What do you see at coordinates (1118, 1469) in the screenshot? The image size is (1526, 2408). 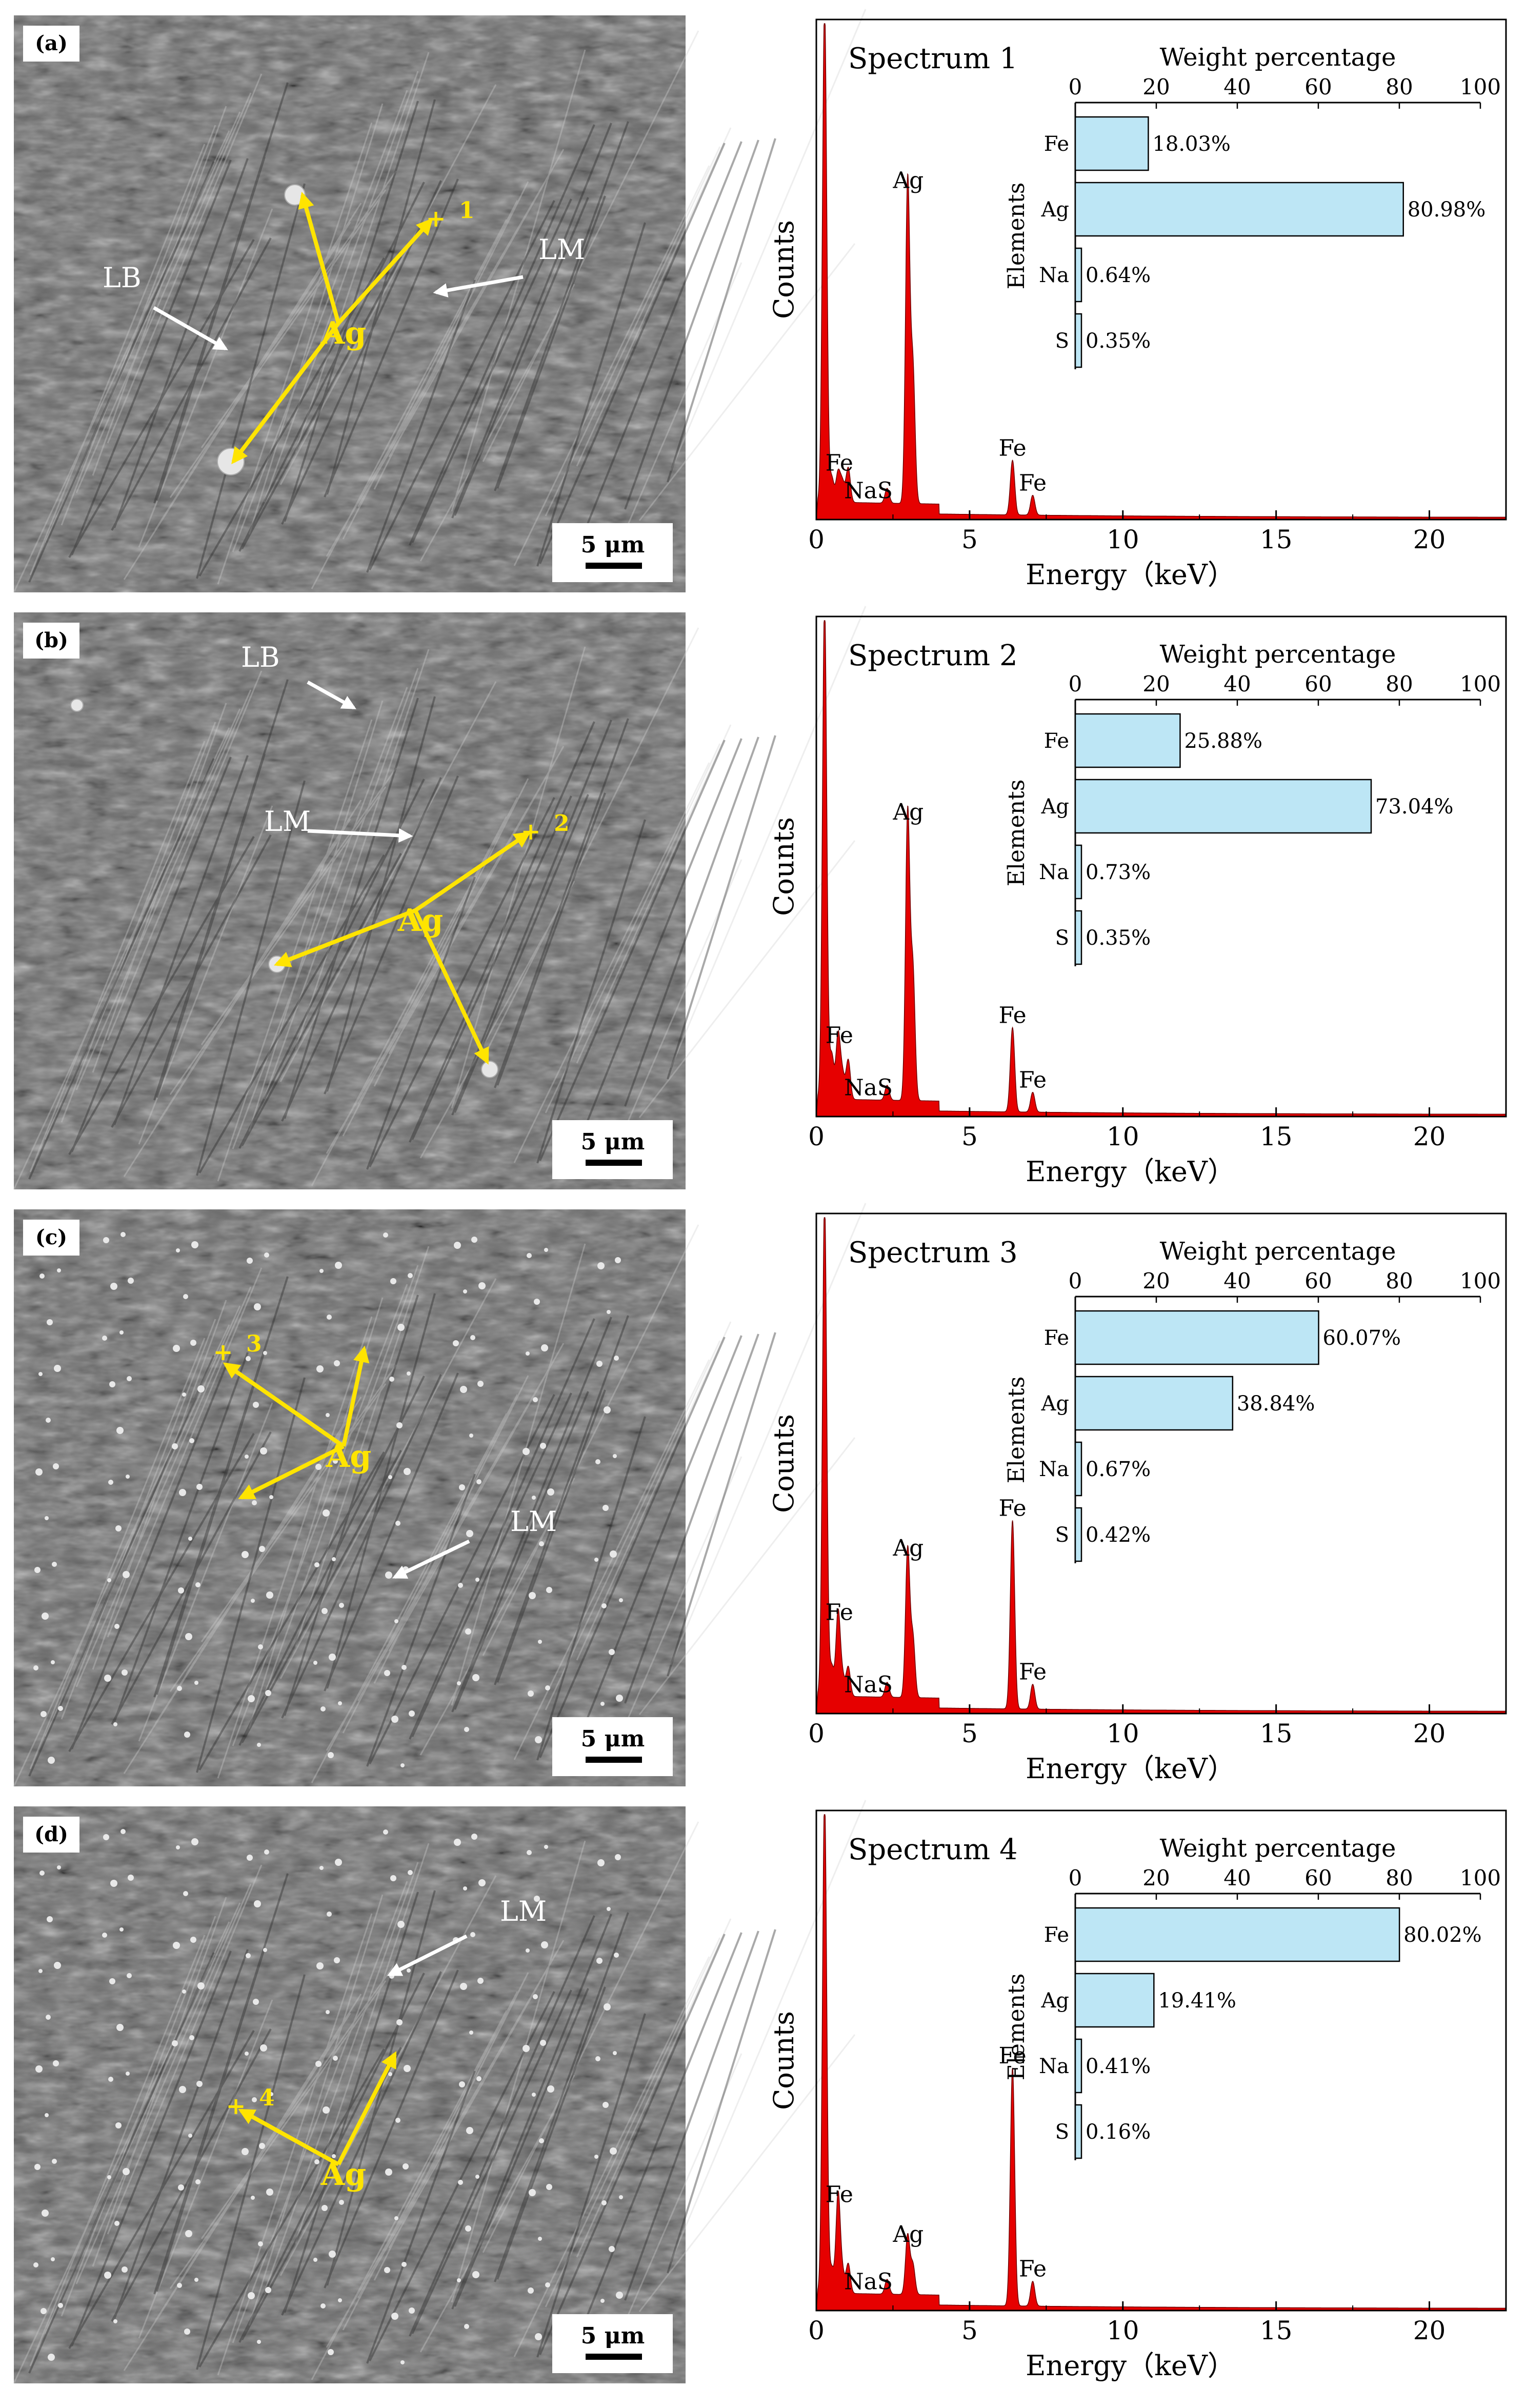 I see `inset-value-label: 0.67%` at bounding box center [1118, 1469].